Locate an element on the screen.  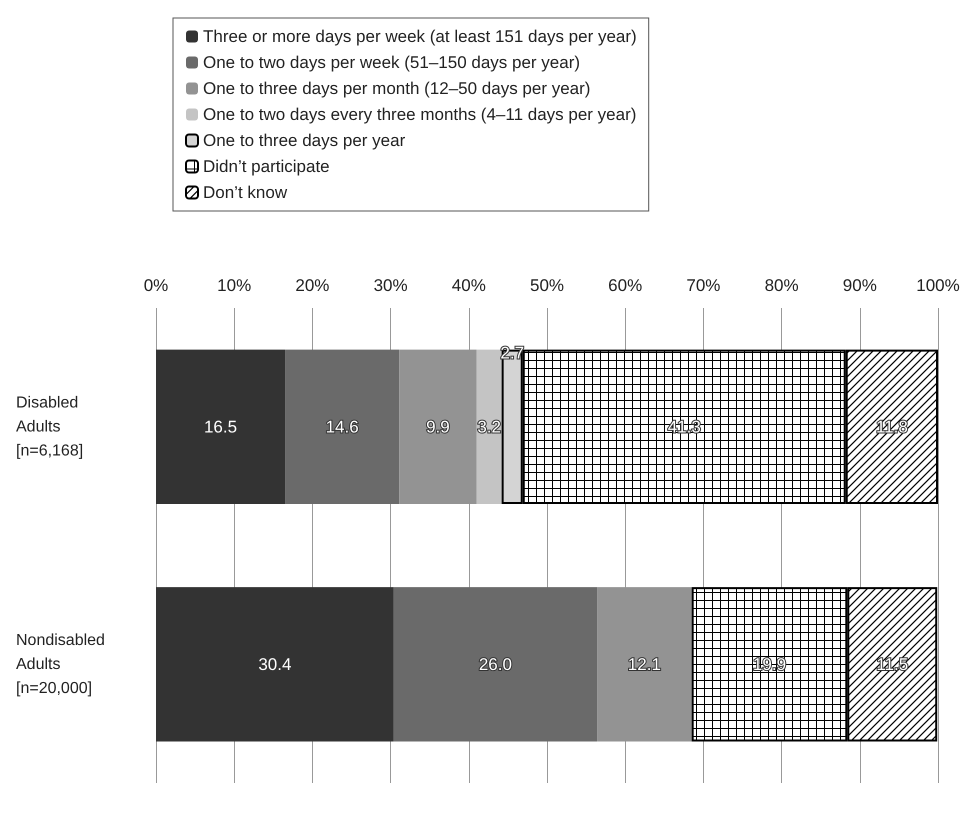
x-tick-label: 0% is located at coordinates (156, 285).